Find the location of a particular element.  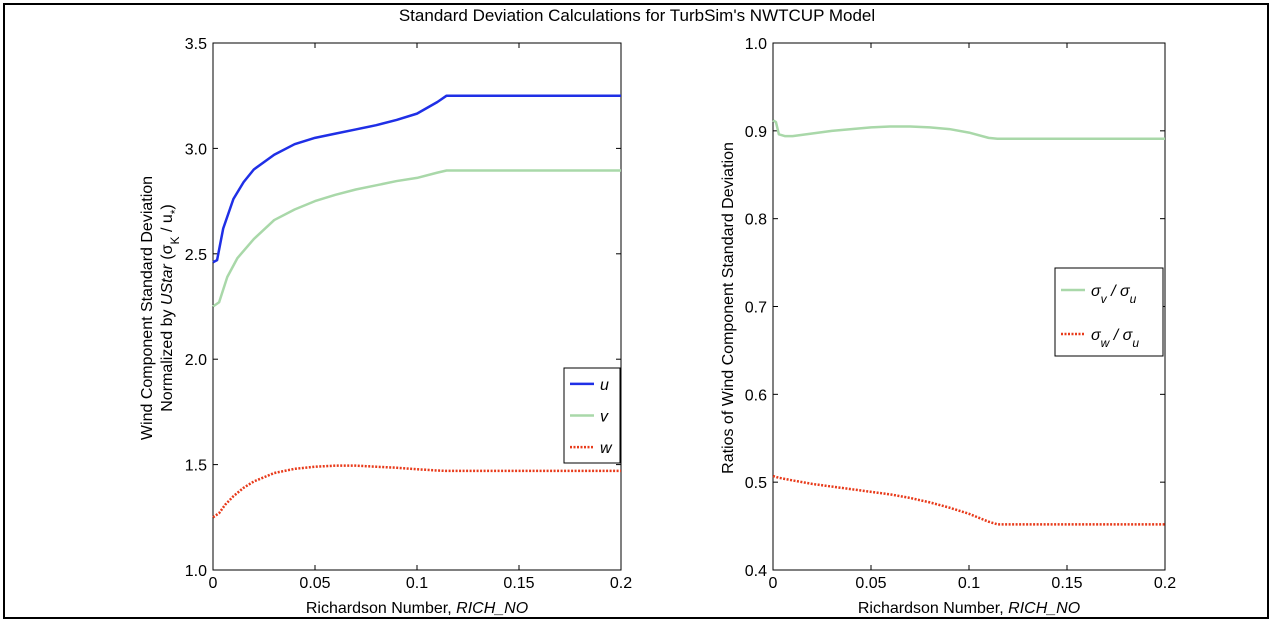

right-x-tick-label: 0.1 is located at coordinates (969, 583).